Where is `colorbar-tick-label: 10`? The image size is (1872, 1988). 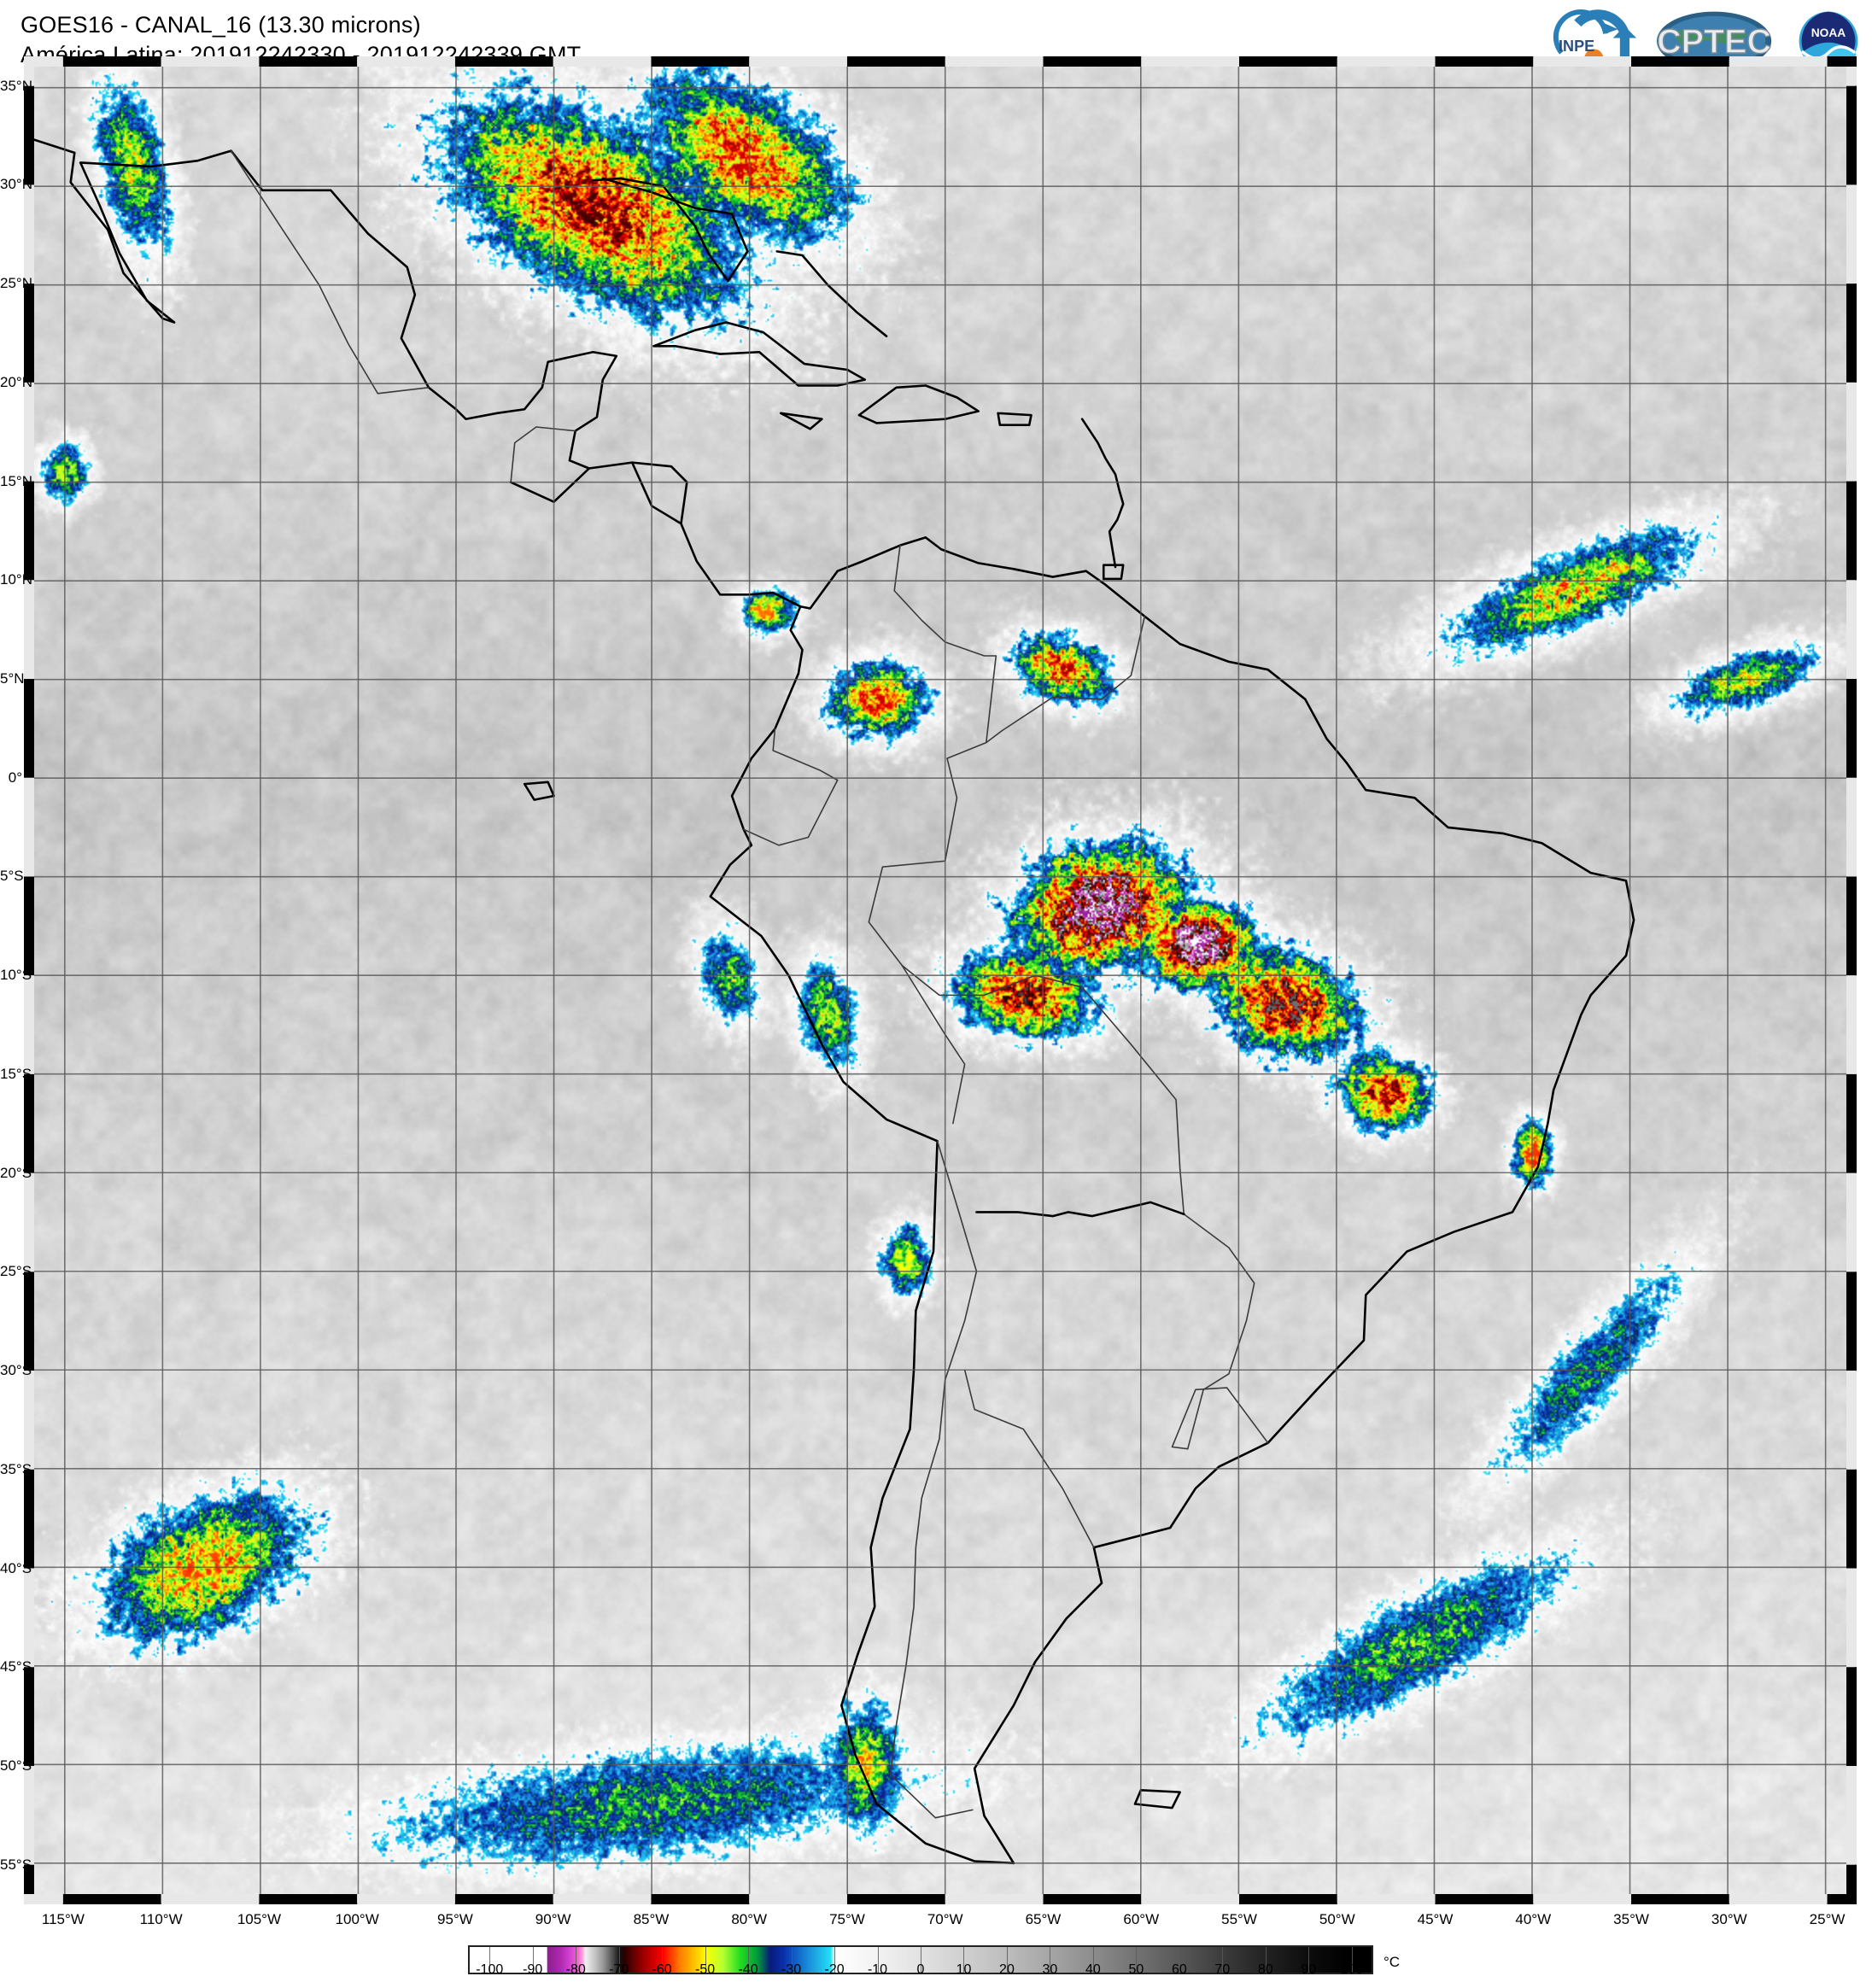 colorbar-tick-label: 10 is located at coordinates (964, 1969).